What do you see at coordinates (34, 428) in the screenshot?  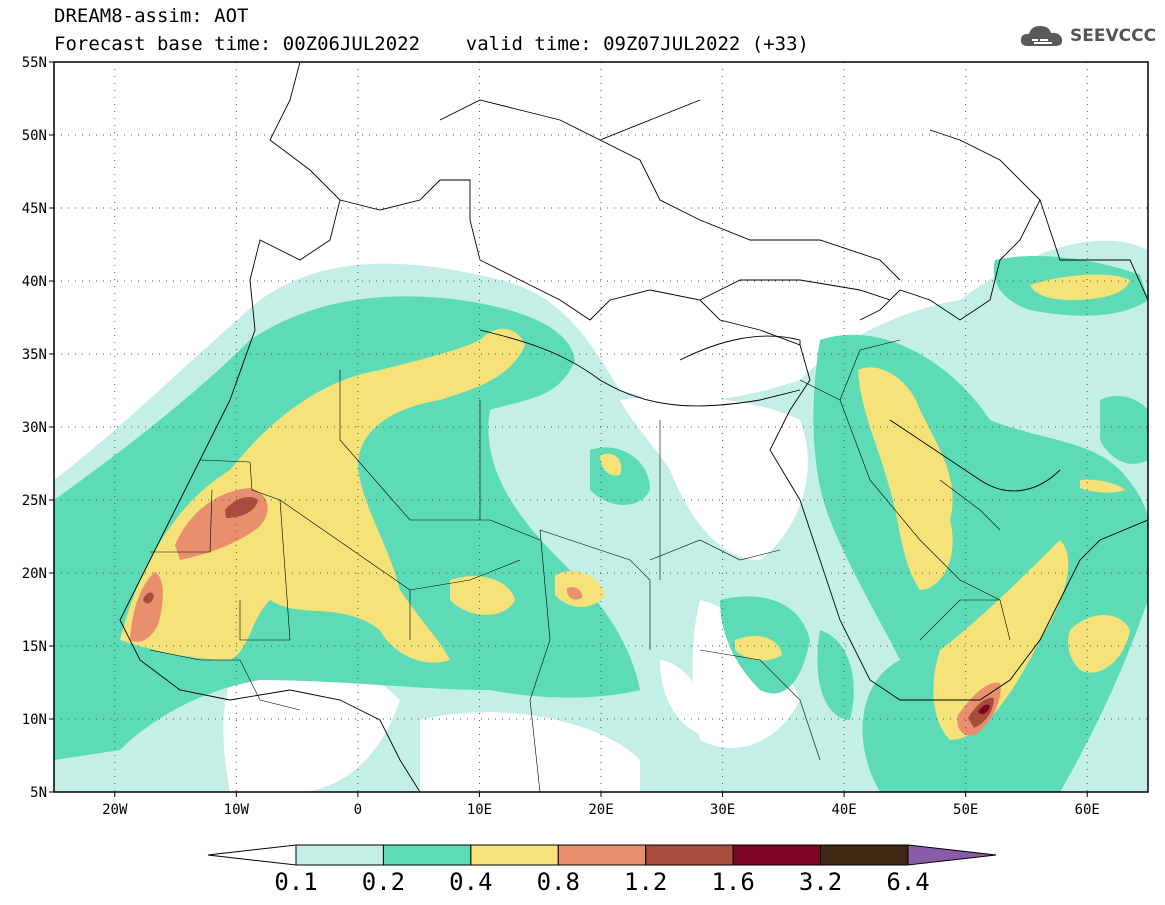 I see `latitude-tick-label: 30N` at bounding box center [34, 428].